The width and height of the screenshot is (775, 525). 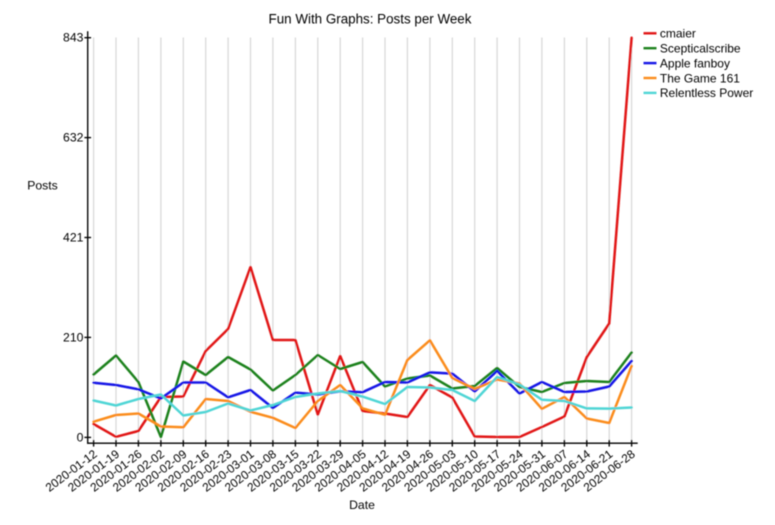 What do you see at coordinates (706, 93) in the screenshot?
I see `svg-text: Relentless Power` at bounding box center [706, 93].